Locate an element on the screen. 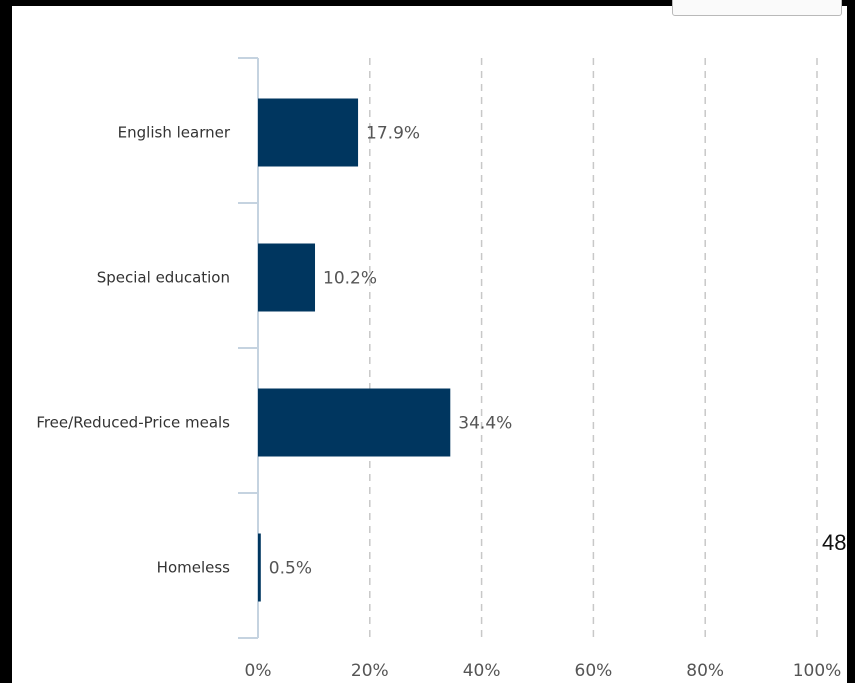 This screenshot has height=683, width=855. x-tick-label-1: 20% is located at coordinates (370, 671).